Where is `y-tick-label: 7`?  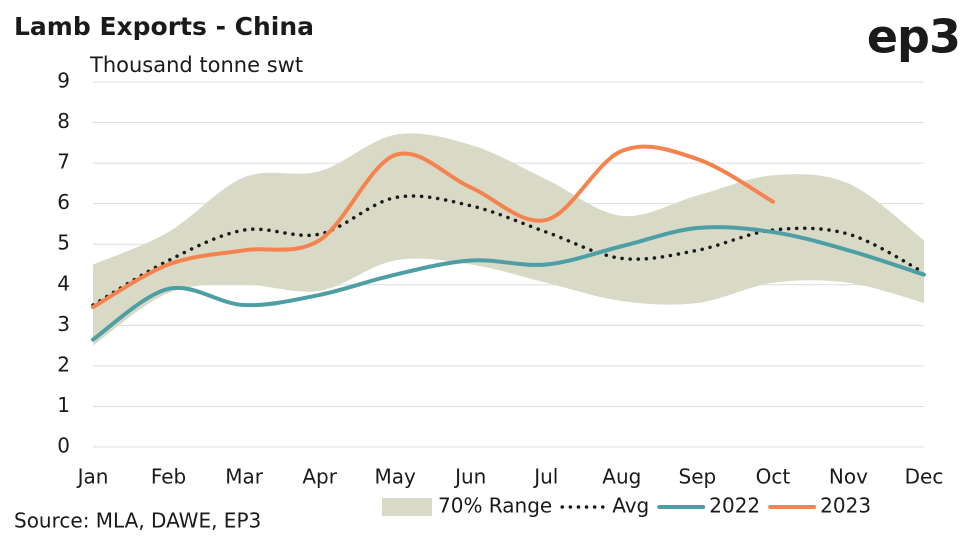
y-tick-label: 7 is located at coordinates (63, 162).